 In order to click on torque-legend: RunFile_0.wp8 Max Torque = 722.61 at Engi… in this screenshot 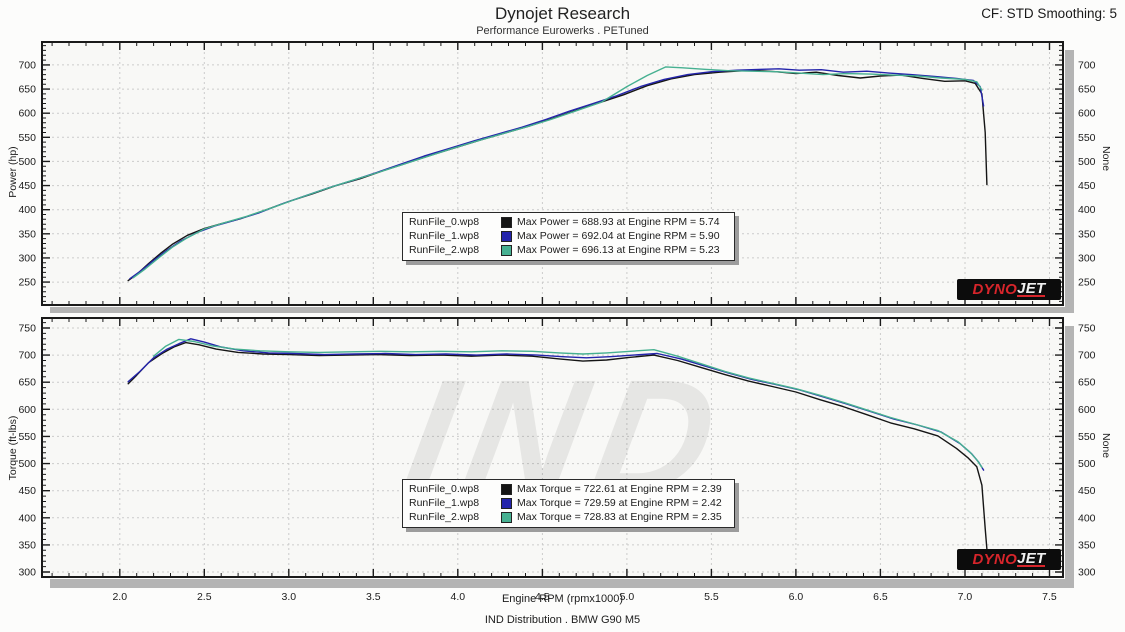, I will do `click(568, 503)`.